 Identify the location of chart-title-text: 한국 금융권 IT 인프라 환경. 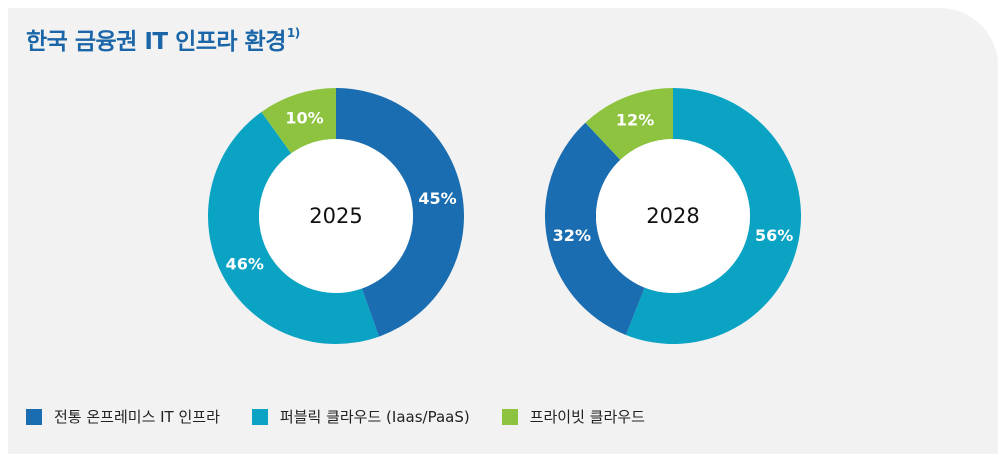
(156, 42).